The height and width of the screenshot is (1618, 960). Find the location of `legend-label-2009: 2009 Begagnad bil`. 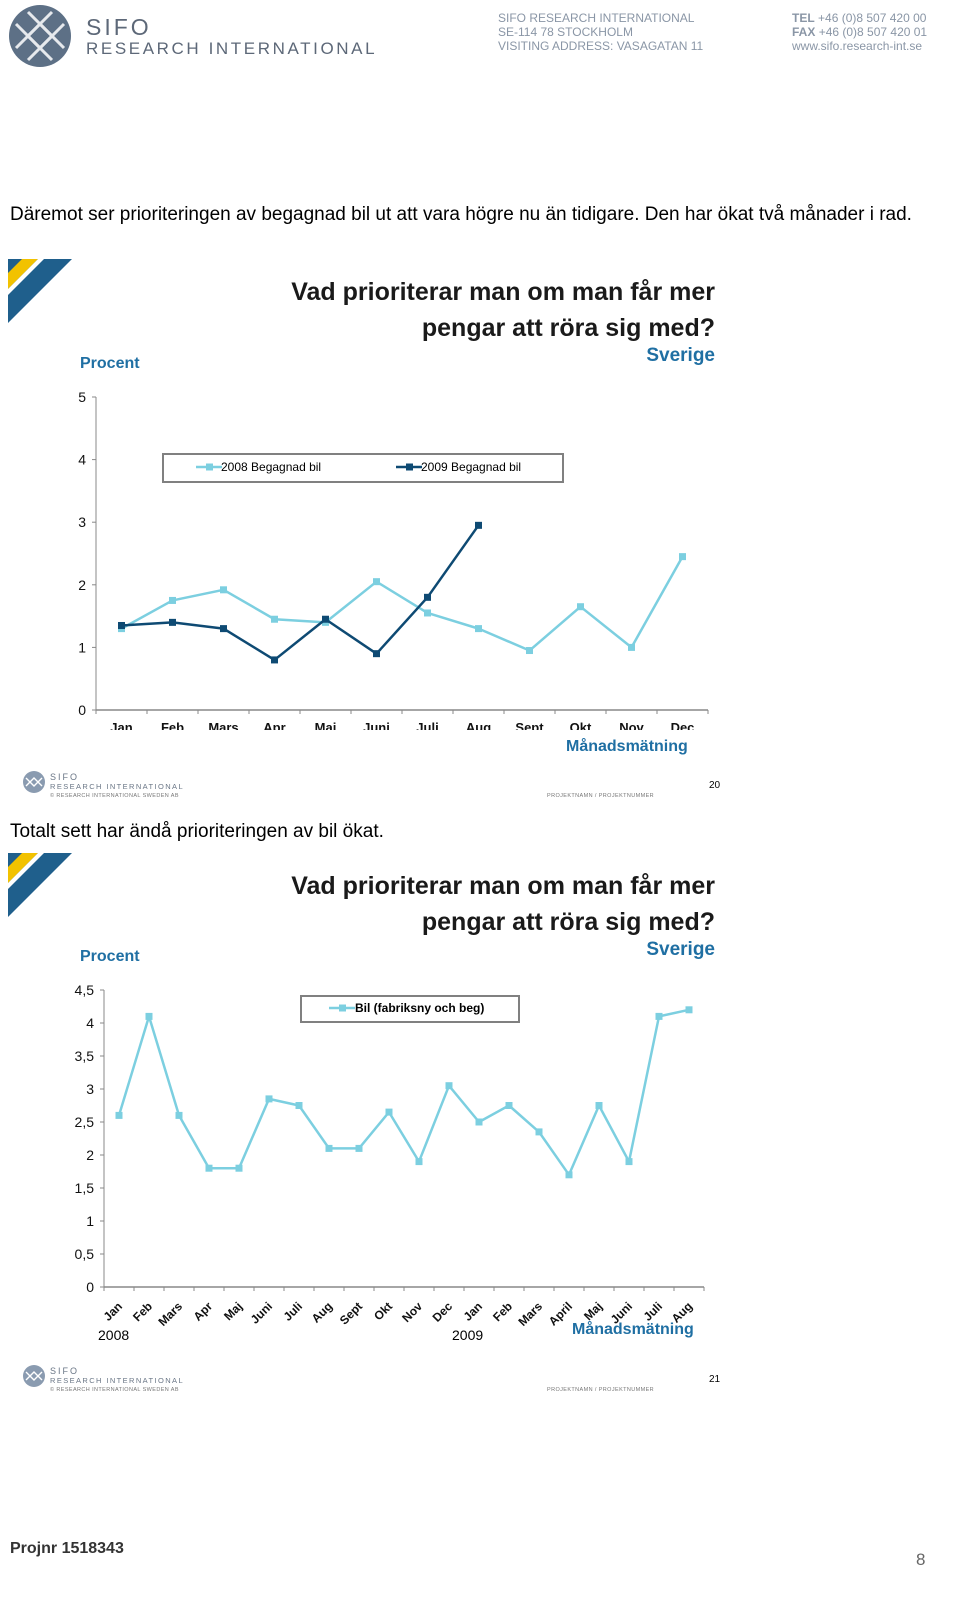

legend-label-2009: 2009 Begagnad bil is located at coordinates (471, 467).